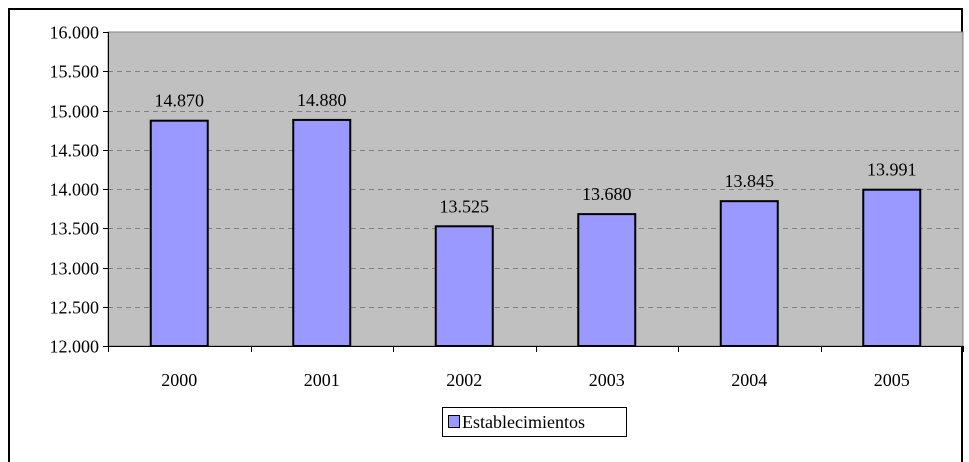  I want to click on legend-label: Establecimientos, so click(523, 422).